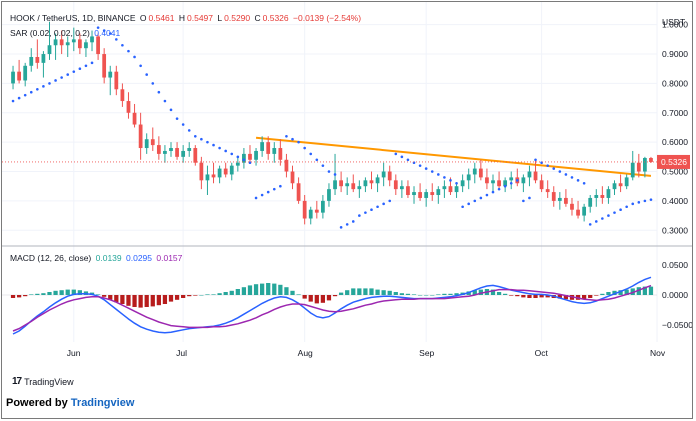  Describe the element at coordinates (108, 258) in the screenshot. I see `macd-hist-value: 0.0139` at that location.